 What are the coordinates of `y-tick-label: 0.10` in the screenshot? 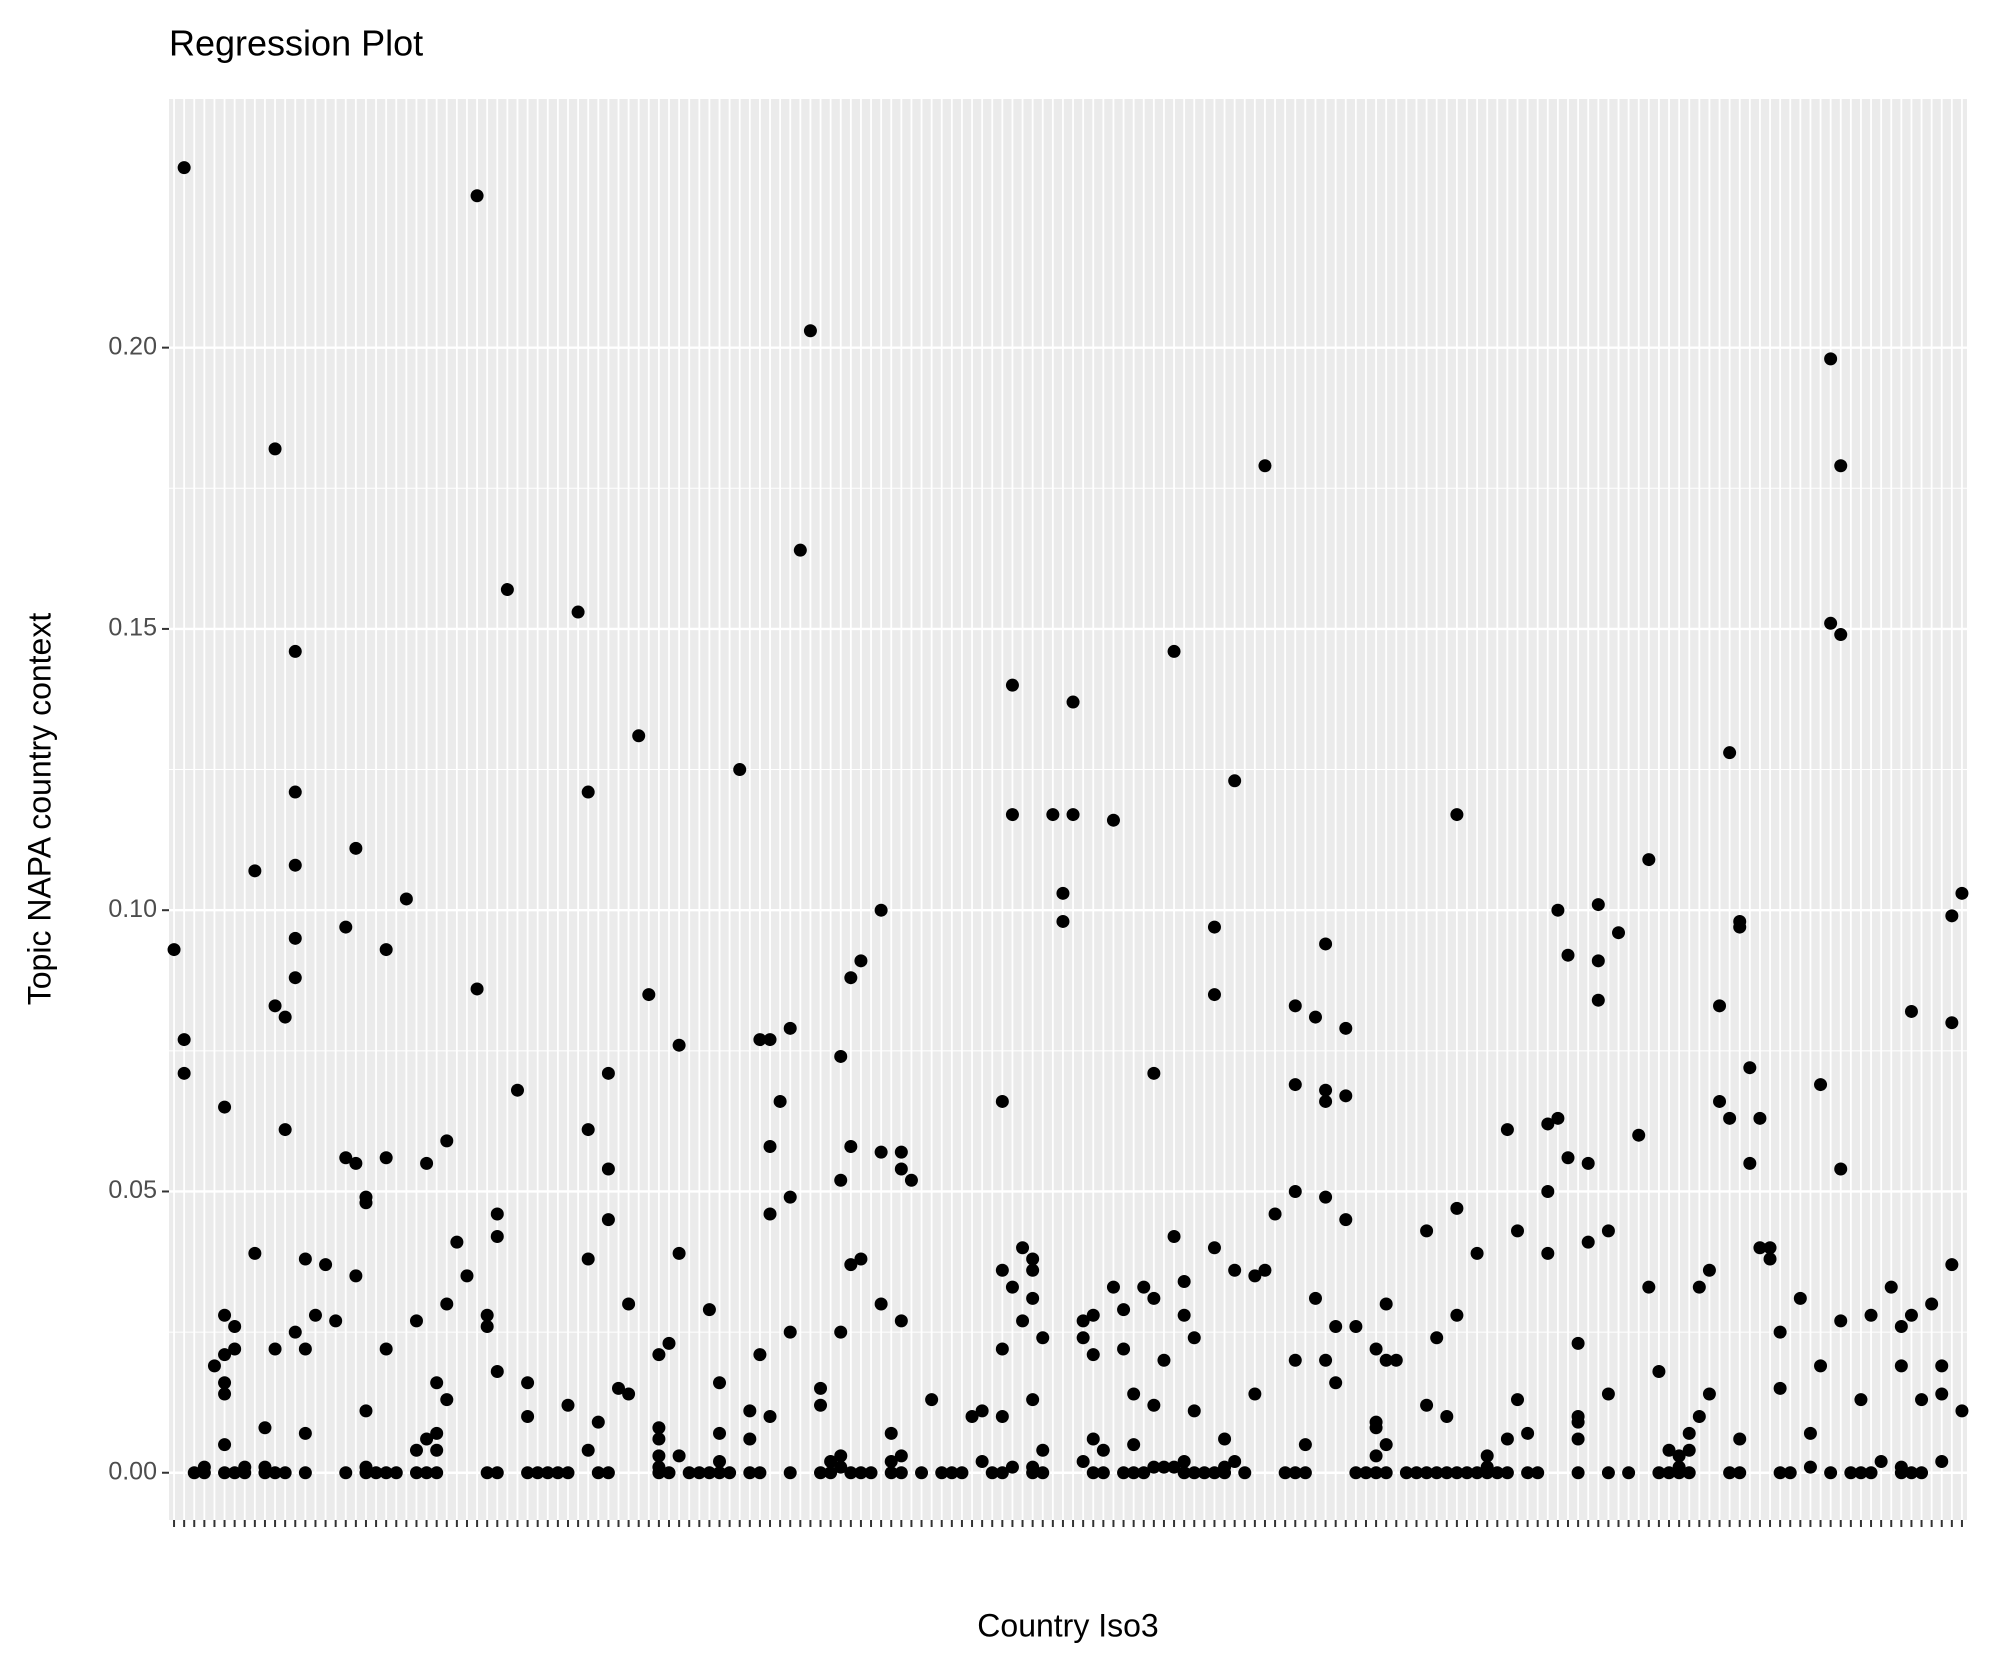 It's located at (132, 909).